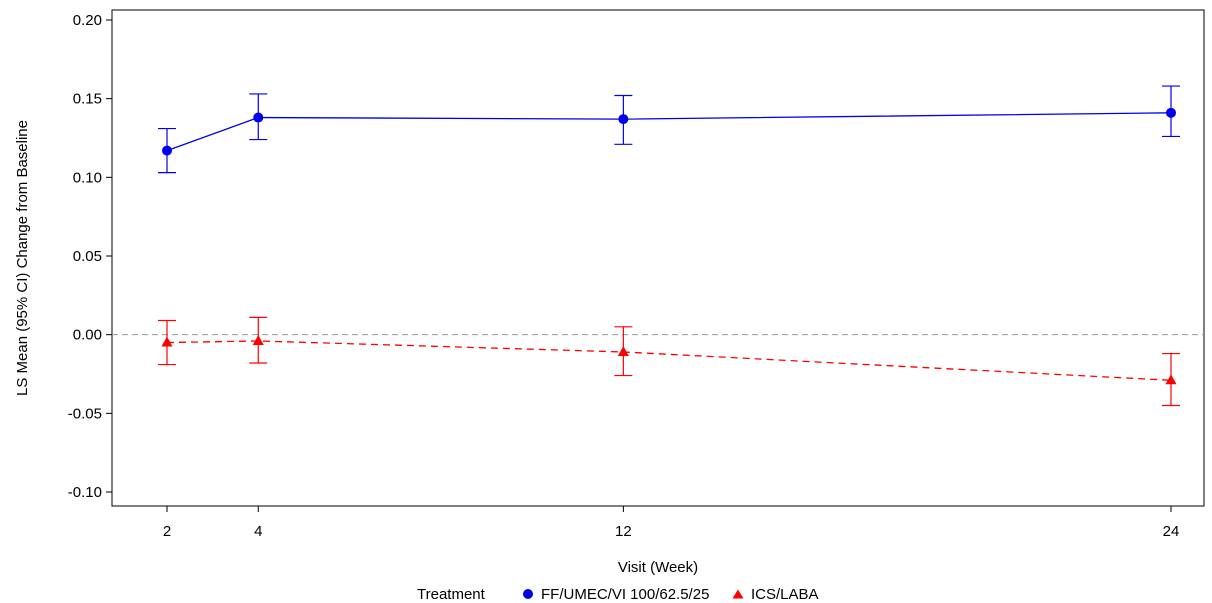 This screenshot has width=1212, height=603. Describe the element at coordinates (167, 531) in the screenshot. I see `x-tick-label: 2` at that location.